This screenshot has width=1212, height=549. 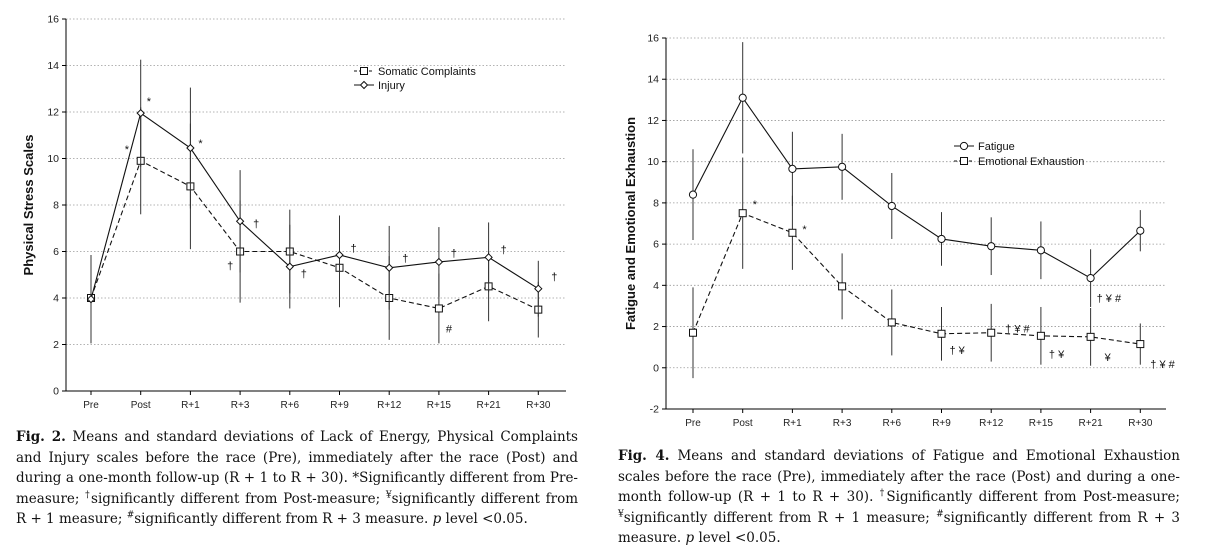 What do you see at coordinates (630, 223) in the screenshot?
I see `y-axis-title: Fatigue and Emotional Exhaustion` at bounding box center [630, 223].